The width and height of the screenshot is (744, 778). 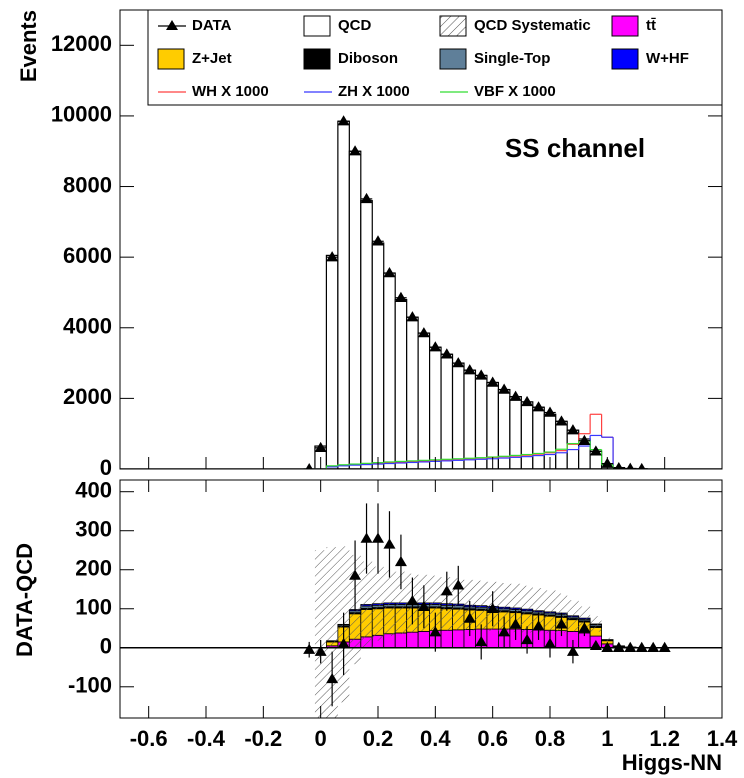 I want to click on x-tick-label: -0.6, so click(x=149, y=738).